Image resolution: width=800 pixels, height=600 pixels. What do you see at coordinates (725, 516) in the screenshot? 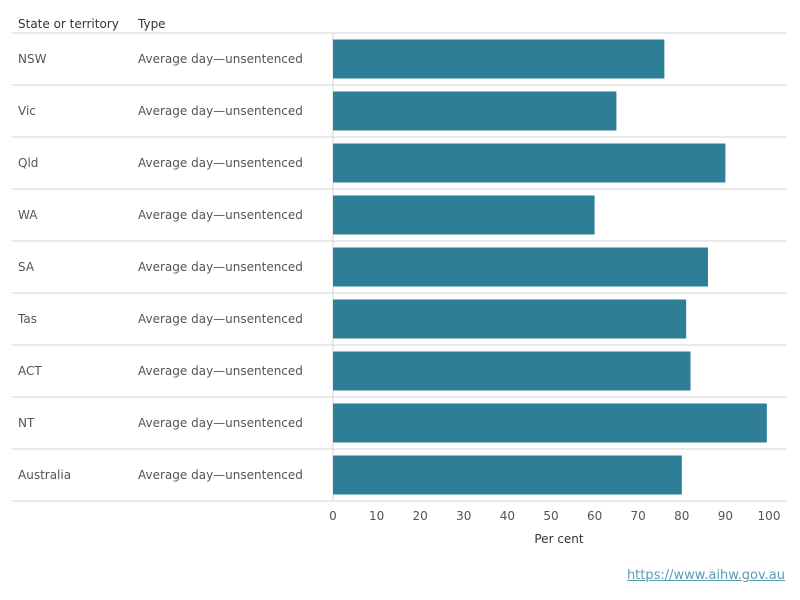
I see `x-tick-label: 90` at bounding box center [725, 516].